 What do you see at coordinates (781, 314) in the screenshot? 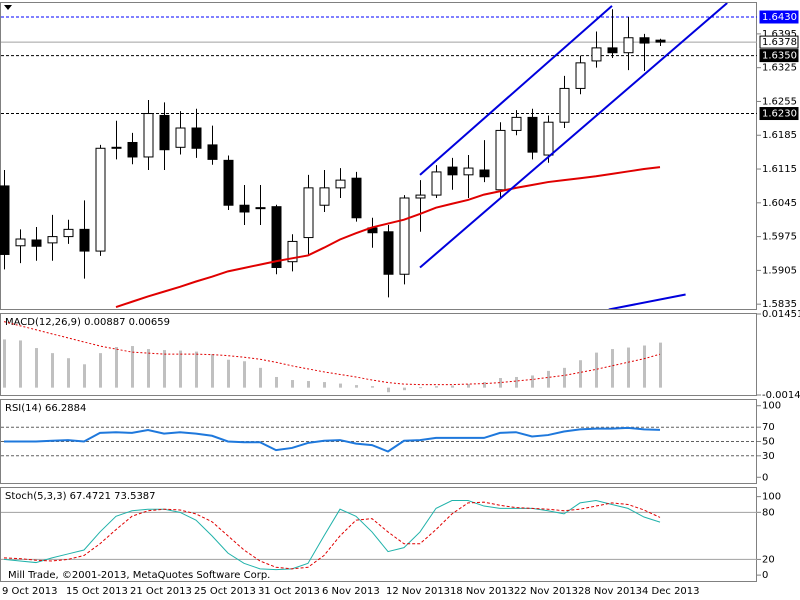
I see `y-tick-label: 0.01451` at bounding box center [781, 314].